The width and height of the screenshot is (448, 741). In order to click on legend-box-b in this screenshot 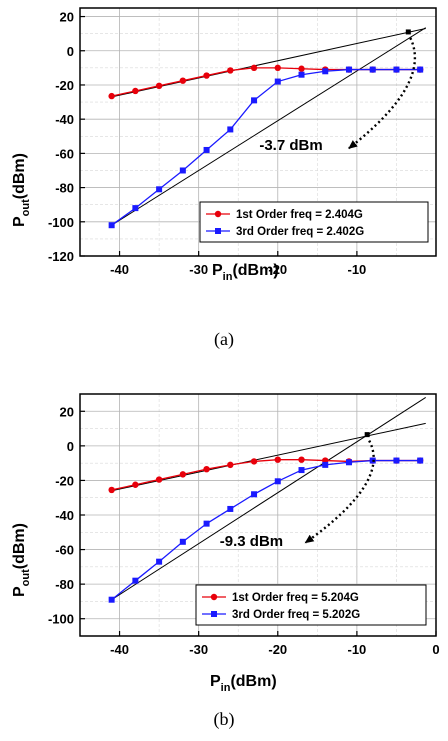, I will do `click(311, 605)`.